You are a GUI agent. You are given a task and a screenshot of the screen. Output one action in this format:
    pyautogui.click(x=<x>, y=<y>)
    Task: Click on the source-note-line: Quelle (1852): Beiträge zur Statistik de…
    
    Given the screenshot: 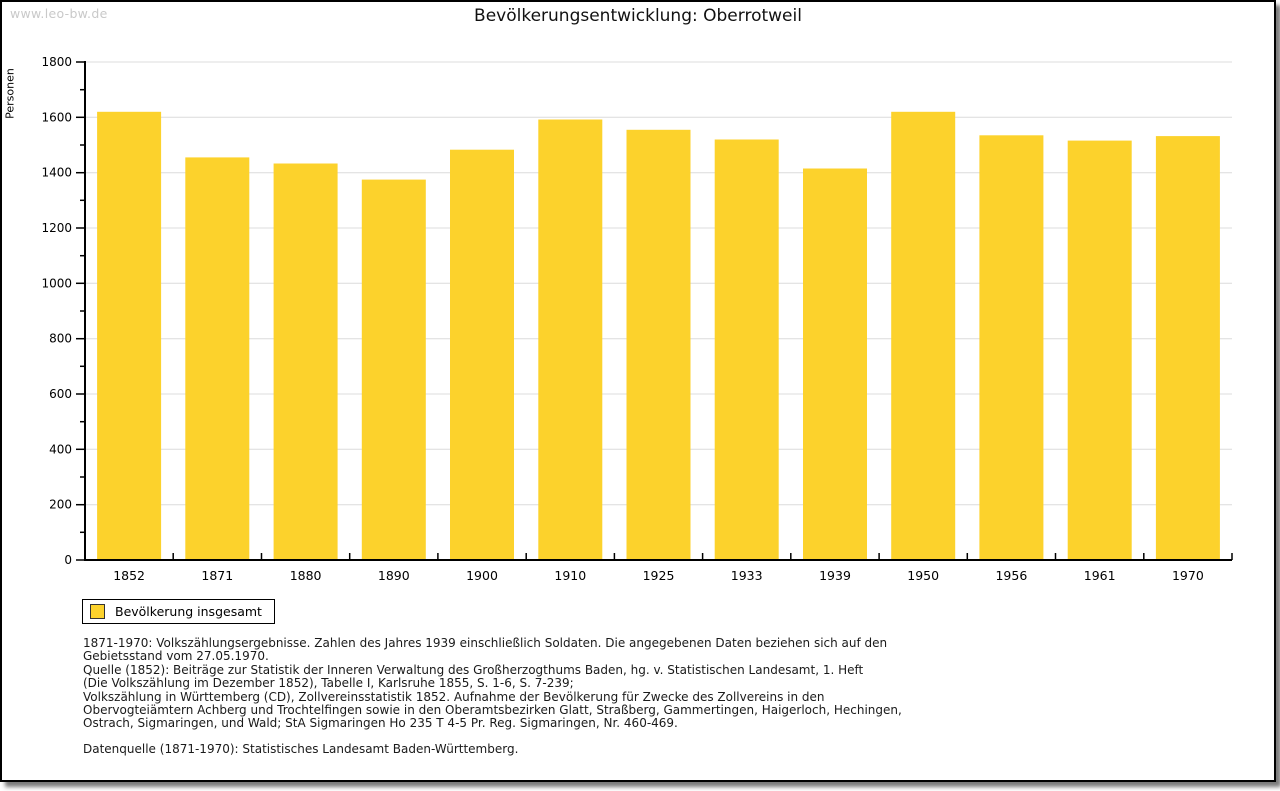 What is the action you would take?
    pyautogui.click(x=473, y=669)
    